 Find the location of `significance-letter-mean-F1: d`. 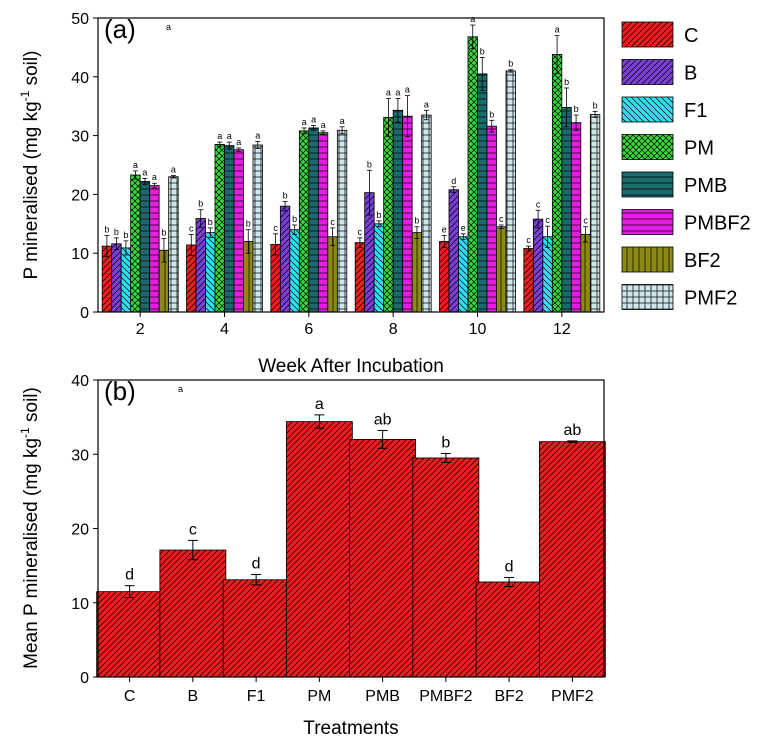

significance-letter-mean-F1: d is located at coordinates (256, 564).